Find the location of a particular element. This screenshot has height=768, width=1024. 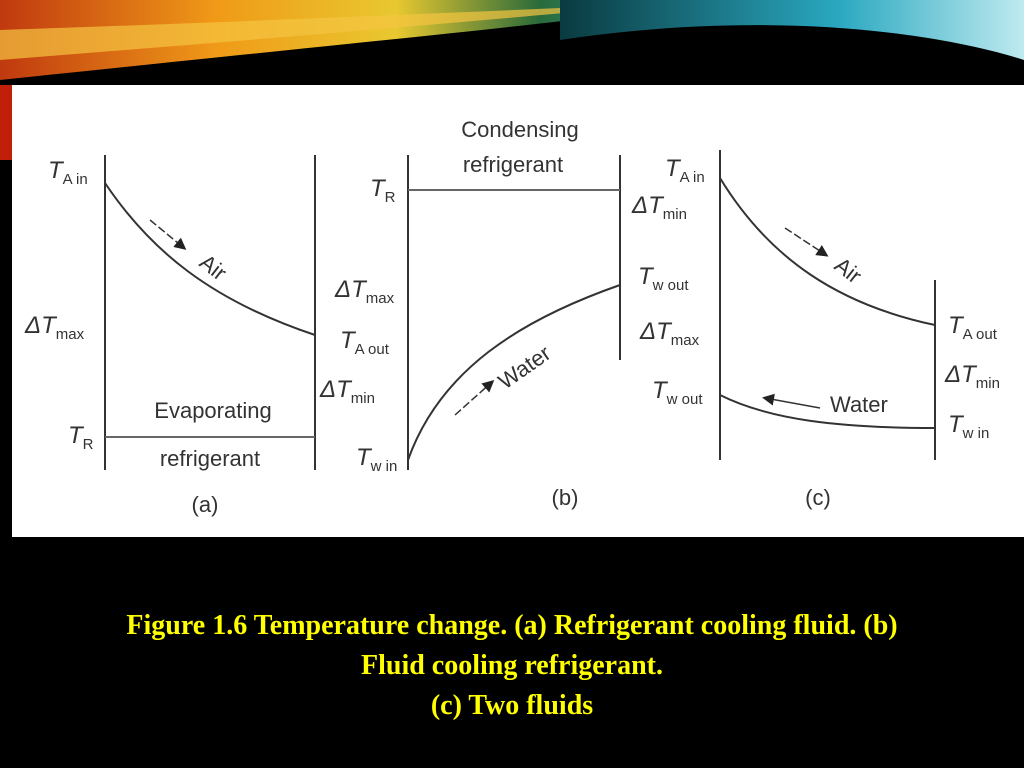

panel-label: (a) is located at coordinates (205, 504).